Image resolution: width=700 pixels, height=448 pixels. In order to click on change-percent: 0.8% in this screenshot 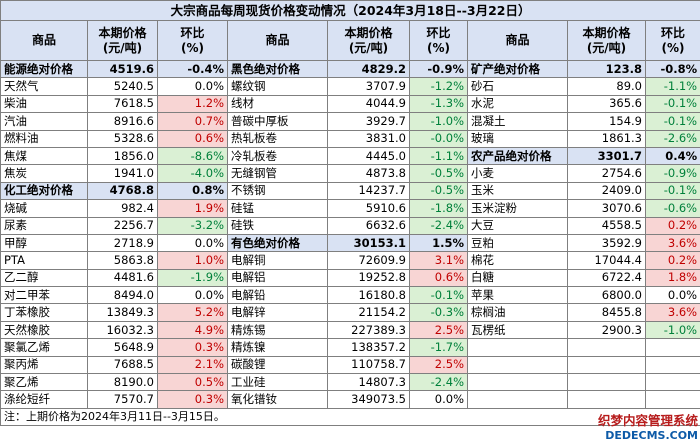, I will do `click(192, 191)`.